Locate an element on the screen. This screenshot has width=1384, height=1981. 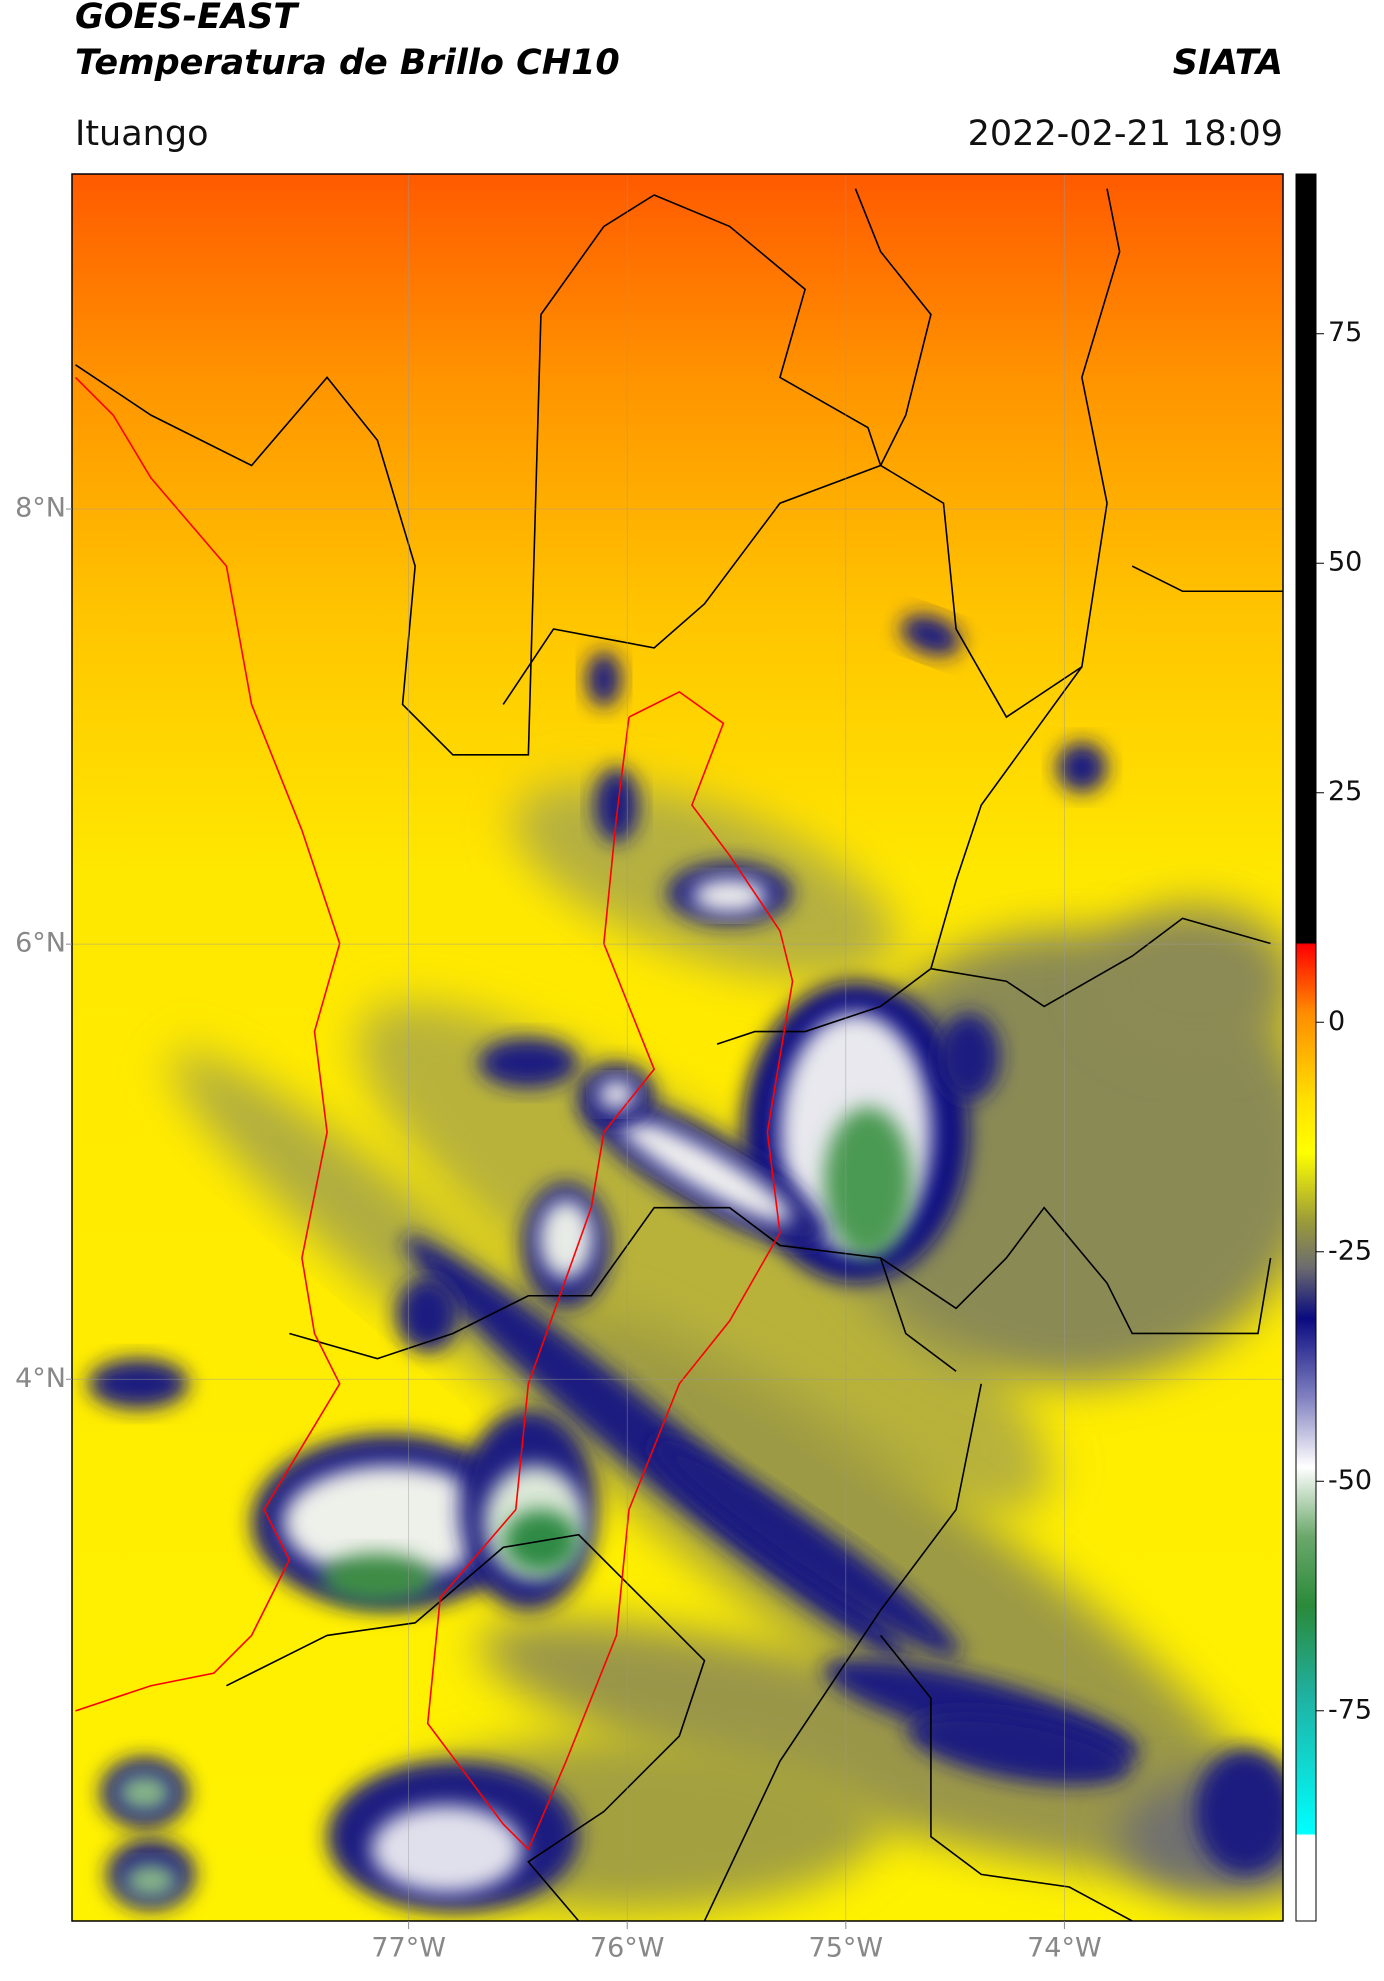
colorbar-tick-label: -75 is located at coordinates (1350, 1709).